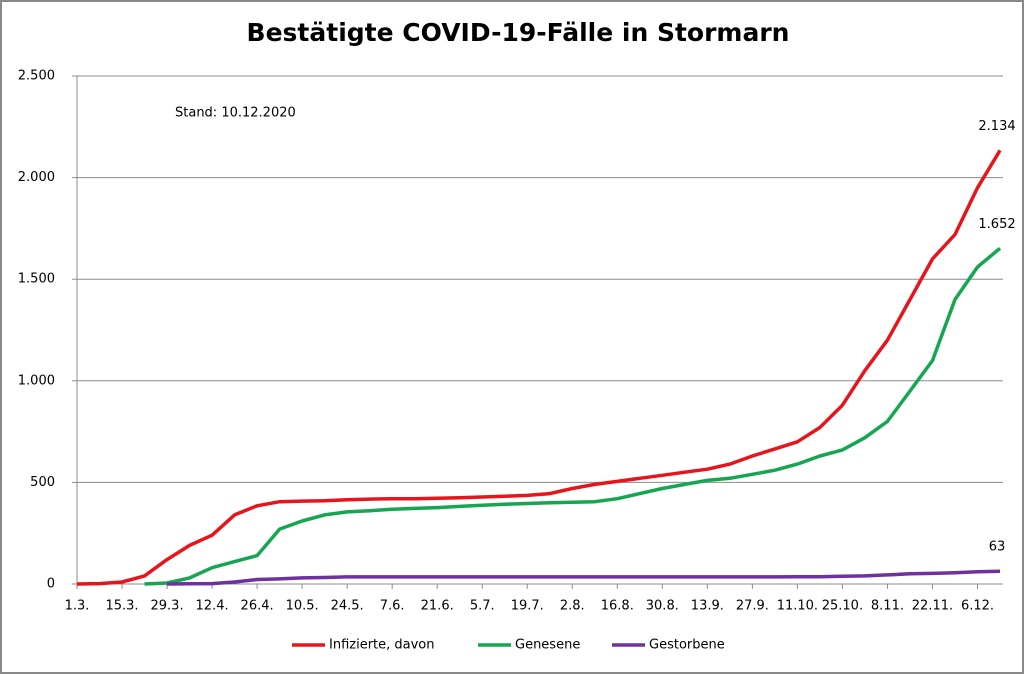 Image resolution: width=1024 pixels, height=674 pixels. Describe the element at coordinates (437, 606) in the screenshot. I see `x-tick-label: 21.6.` at that location.